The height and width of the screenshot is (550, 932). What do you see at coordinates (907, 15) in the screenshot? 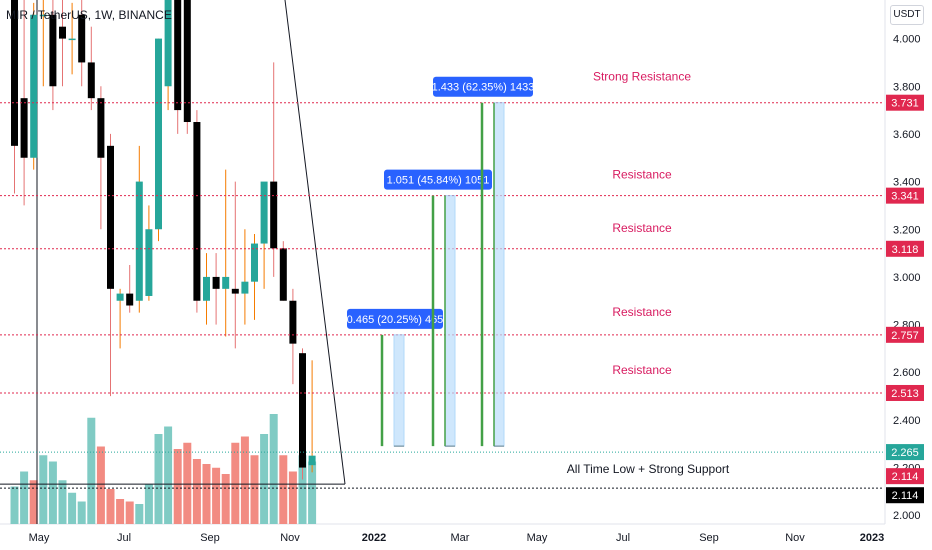
I see `currency-badge: USDT` at bounding box center [907, 15].